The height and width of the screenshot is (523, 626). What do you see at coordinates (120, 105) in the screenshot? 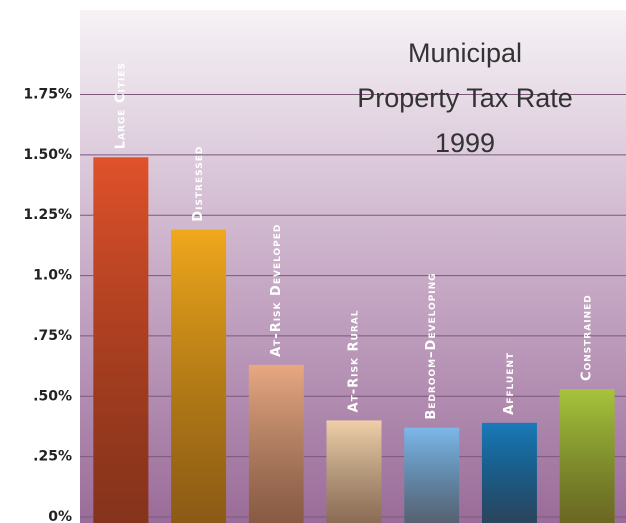
I see `x-tick-label: Large Cities` at bounding box center [120, 105].